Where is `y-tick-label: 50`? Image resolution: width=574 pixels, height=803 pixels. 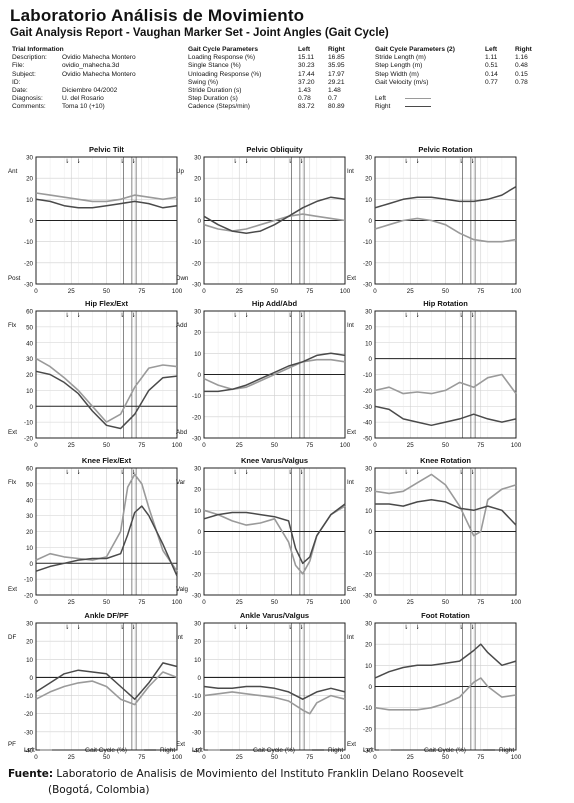 y-tick-label: 50 is located at coordinates (29, 327).